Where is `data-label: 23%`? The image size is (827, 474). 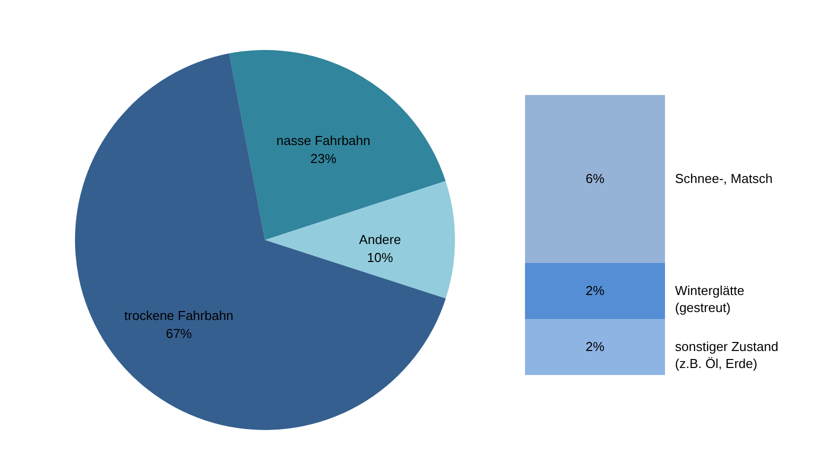
data-label: 23% is located at coordinates (323, 158).